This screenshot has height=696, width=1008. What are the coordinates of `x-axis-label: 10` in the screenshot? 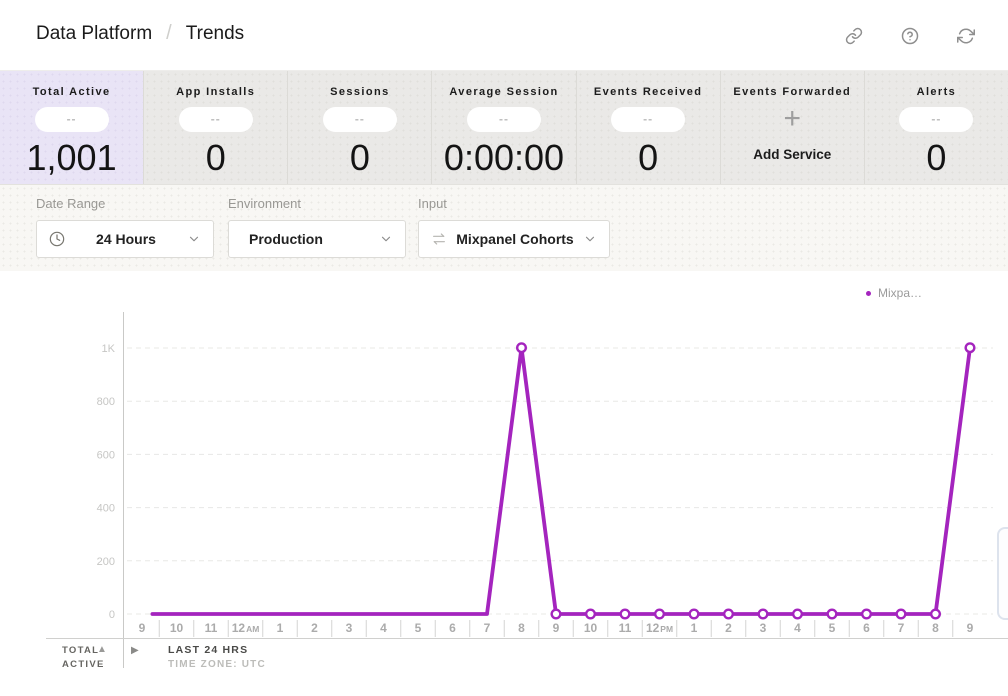 It's located at (177, 628).